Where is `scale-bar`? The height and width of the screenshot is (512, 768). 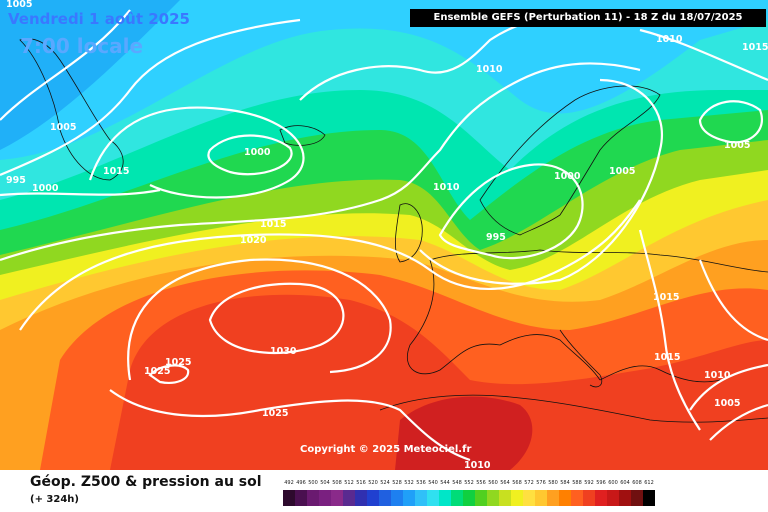
scale-bar is located at coordinates (517, 498).